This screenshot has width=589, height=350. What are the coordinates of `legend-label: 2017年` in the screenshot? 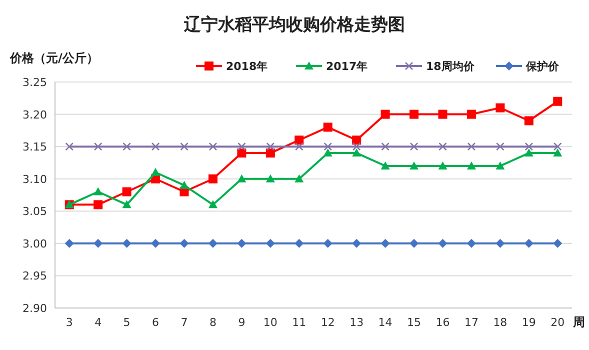 It's located at (347, 66).